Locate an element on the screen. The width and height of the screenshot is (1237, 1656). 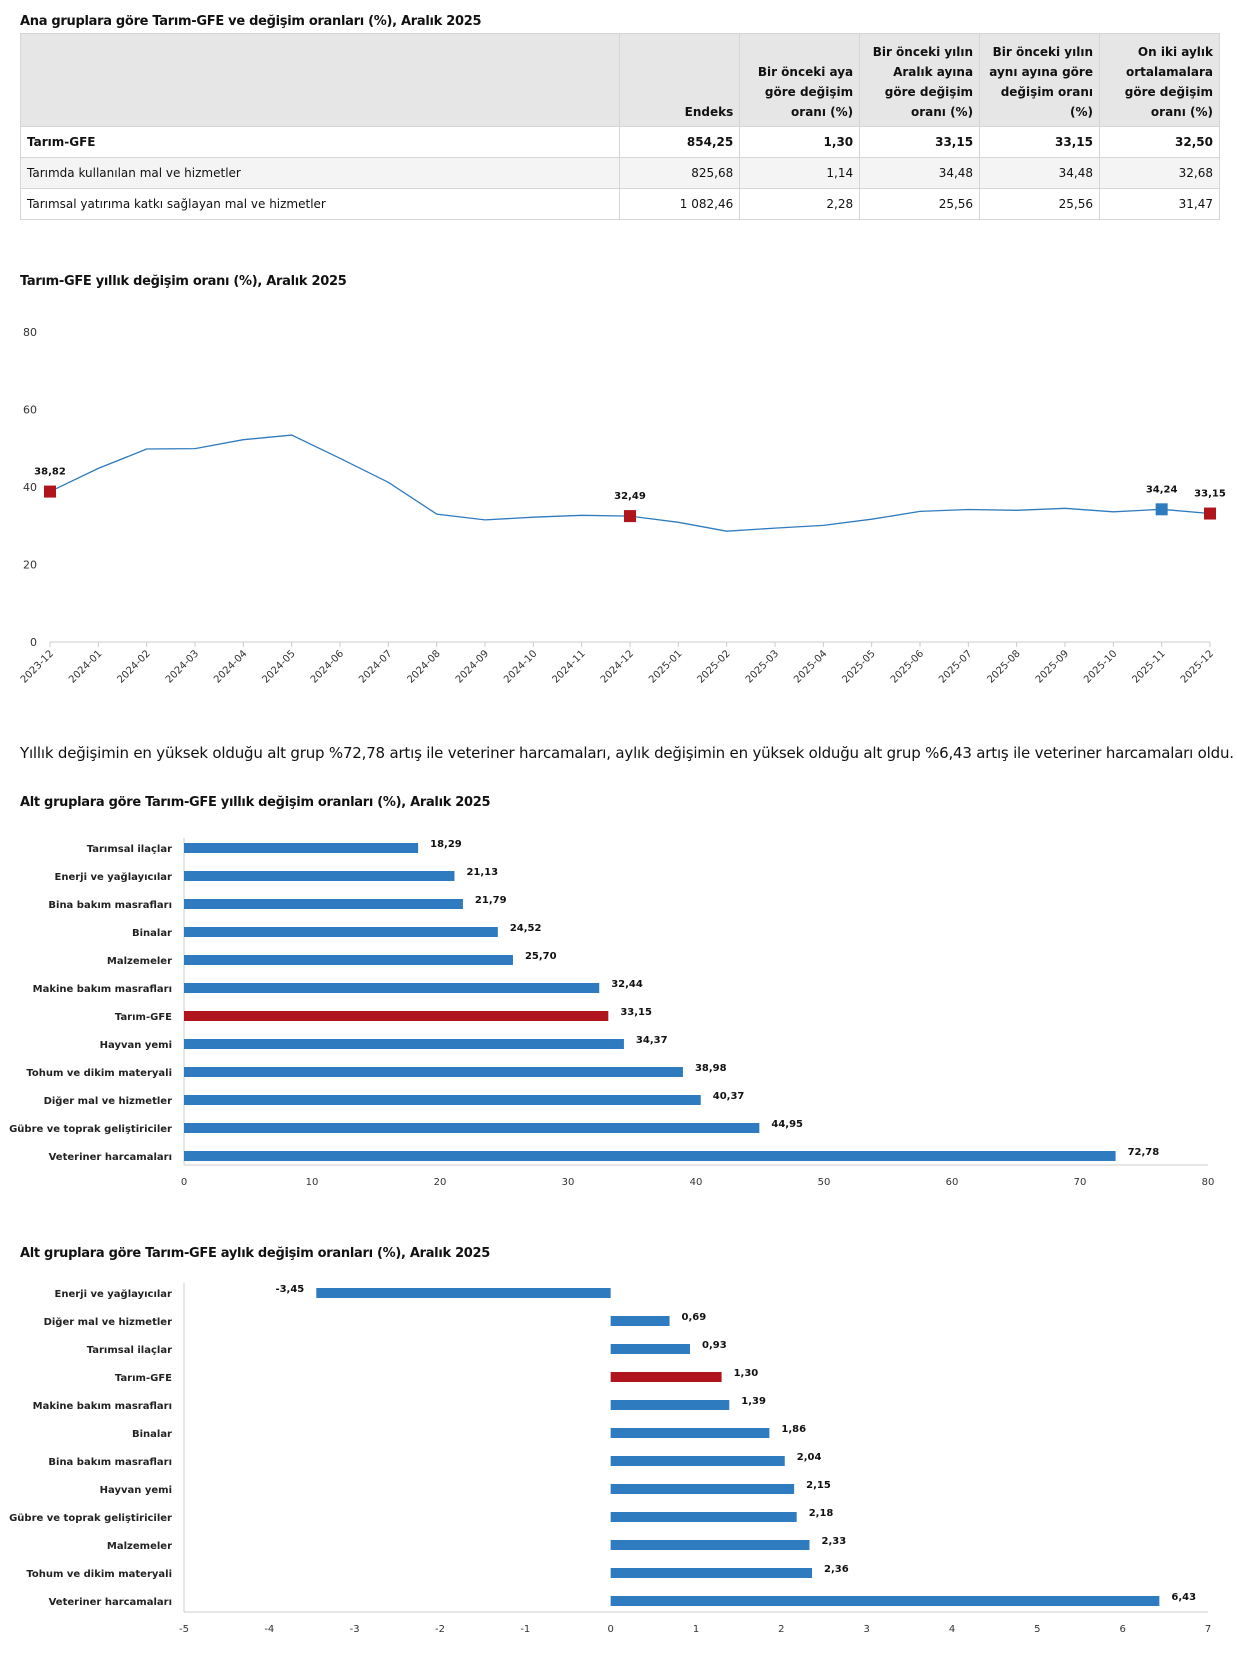
category-label: Tarım-GFE is located at coordinates (143, 1378).